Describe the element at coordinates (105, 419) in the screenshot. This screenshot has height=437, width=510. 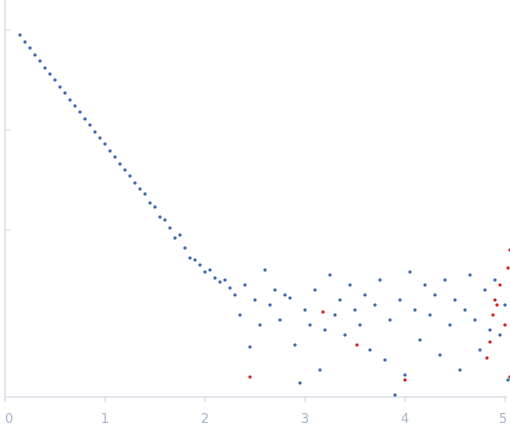
I see `x-tick-label: 1` at that location.